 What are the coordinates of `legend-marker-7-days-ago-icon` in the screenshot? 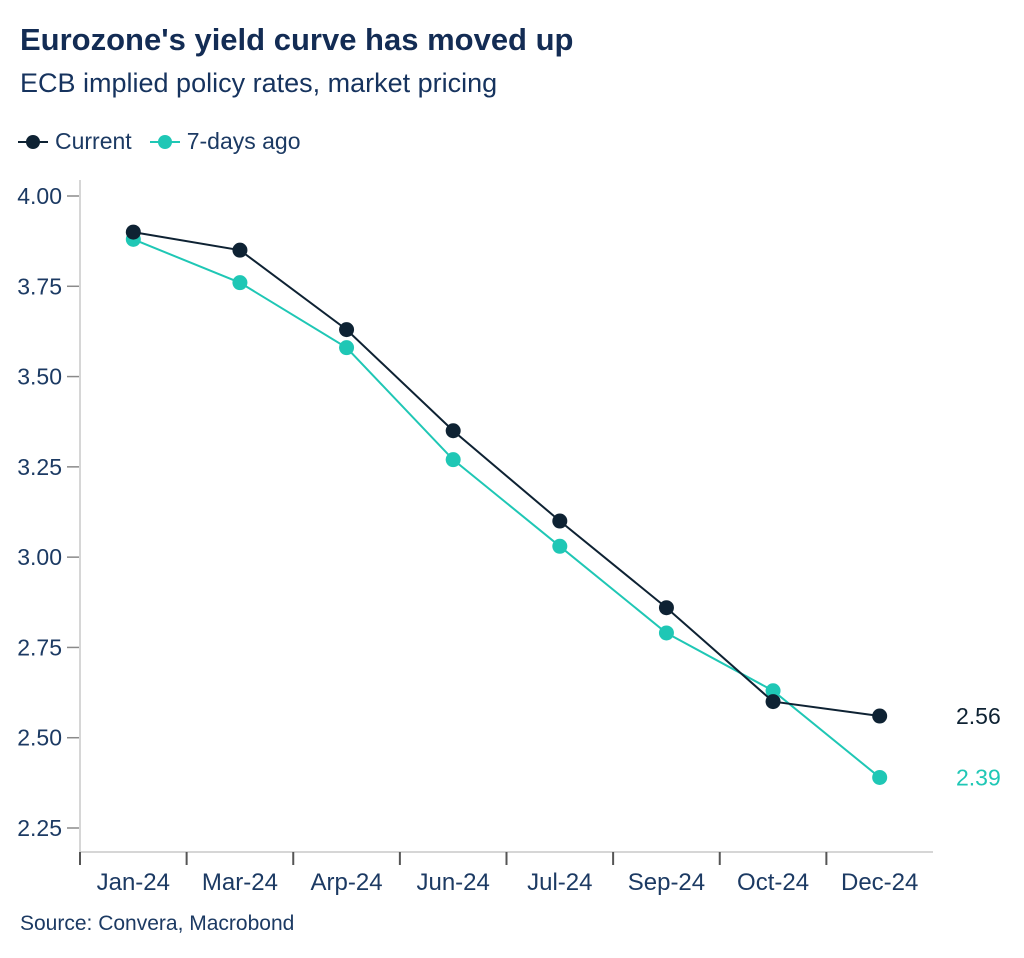 It's located at (164, 141).